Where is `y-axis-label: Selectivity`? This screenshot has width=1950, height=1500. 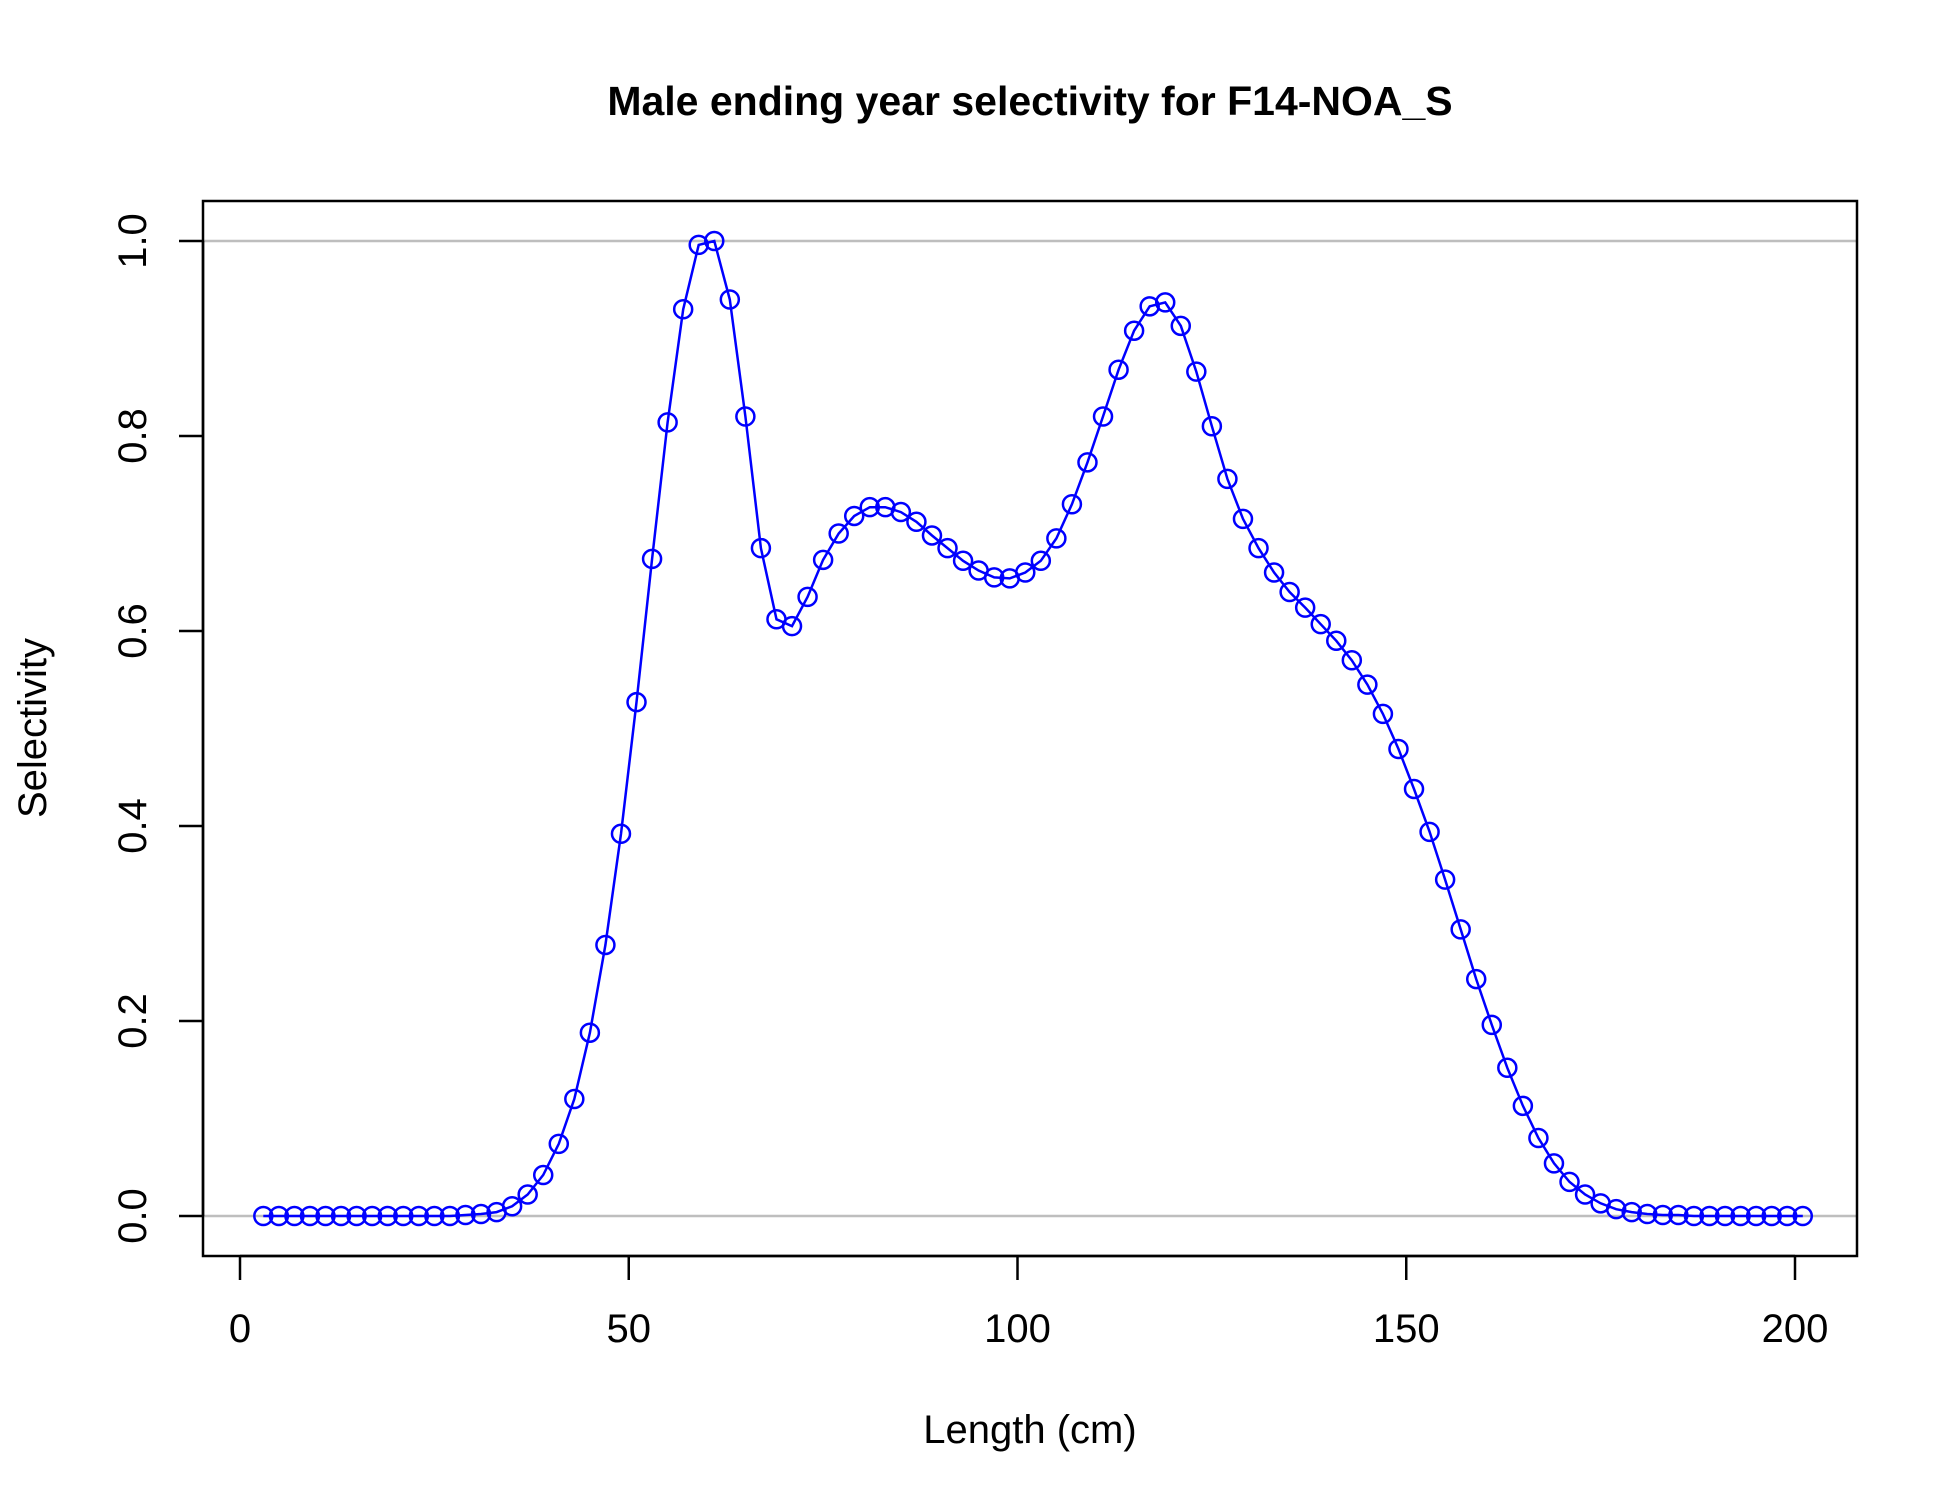
y-axis-label: Selectivity is located at coordinates (33, 728).